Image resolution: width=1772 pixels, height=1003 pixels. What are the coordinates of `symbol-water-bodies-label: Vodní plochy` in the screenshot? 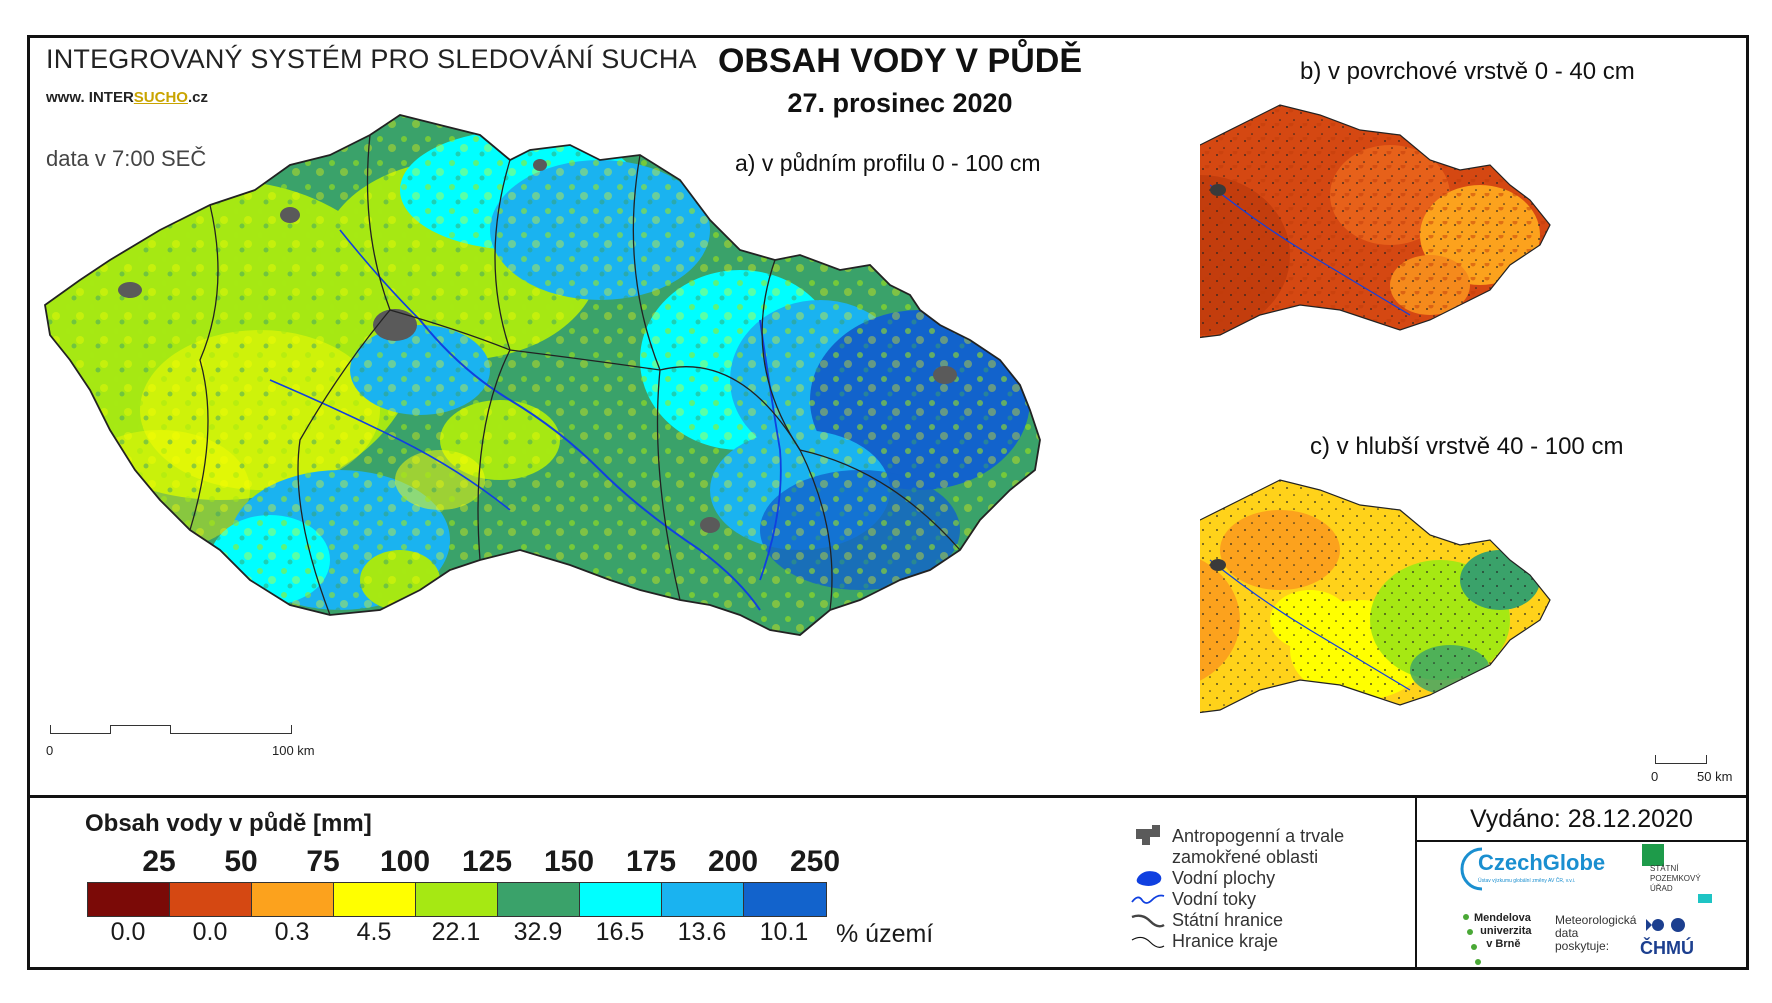 It's located at (1224, 877).